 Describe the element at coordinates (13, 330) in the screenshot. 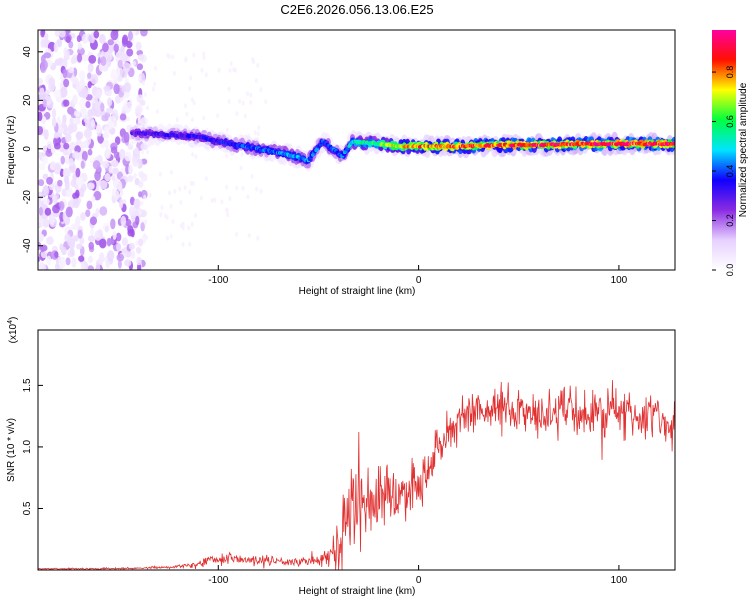

I see `snr-scale-label: (x104)` at that location.